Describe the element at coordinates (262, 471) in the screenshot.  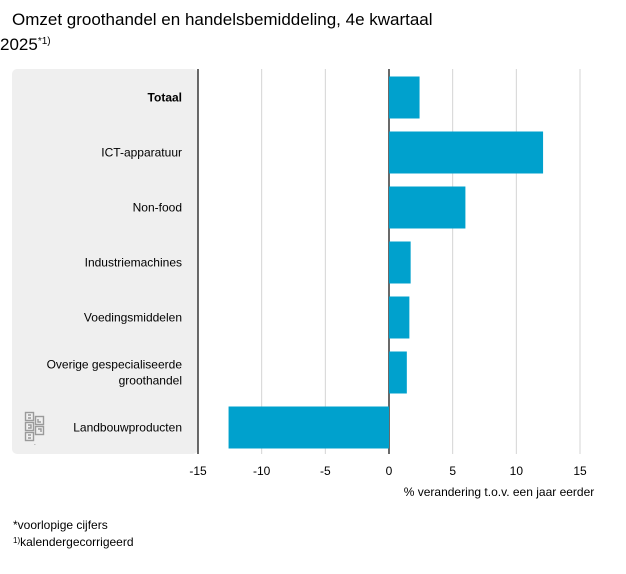
I see `x-tick-label: -10` at that location.